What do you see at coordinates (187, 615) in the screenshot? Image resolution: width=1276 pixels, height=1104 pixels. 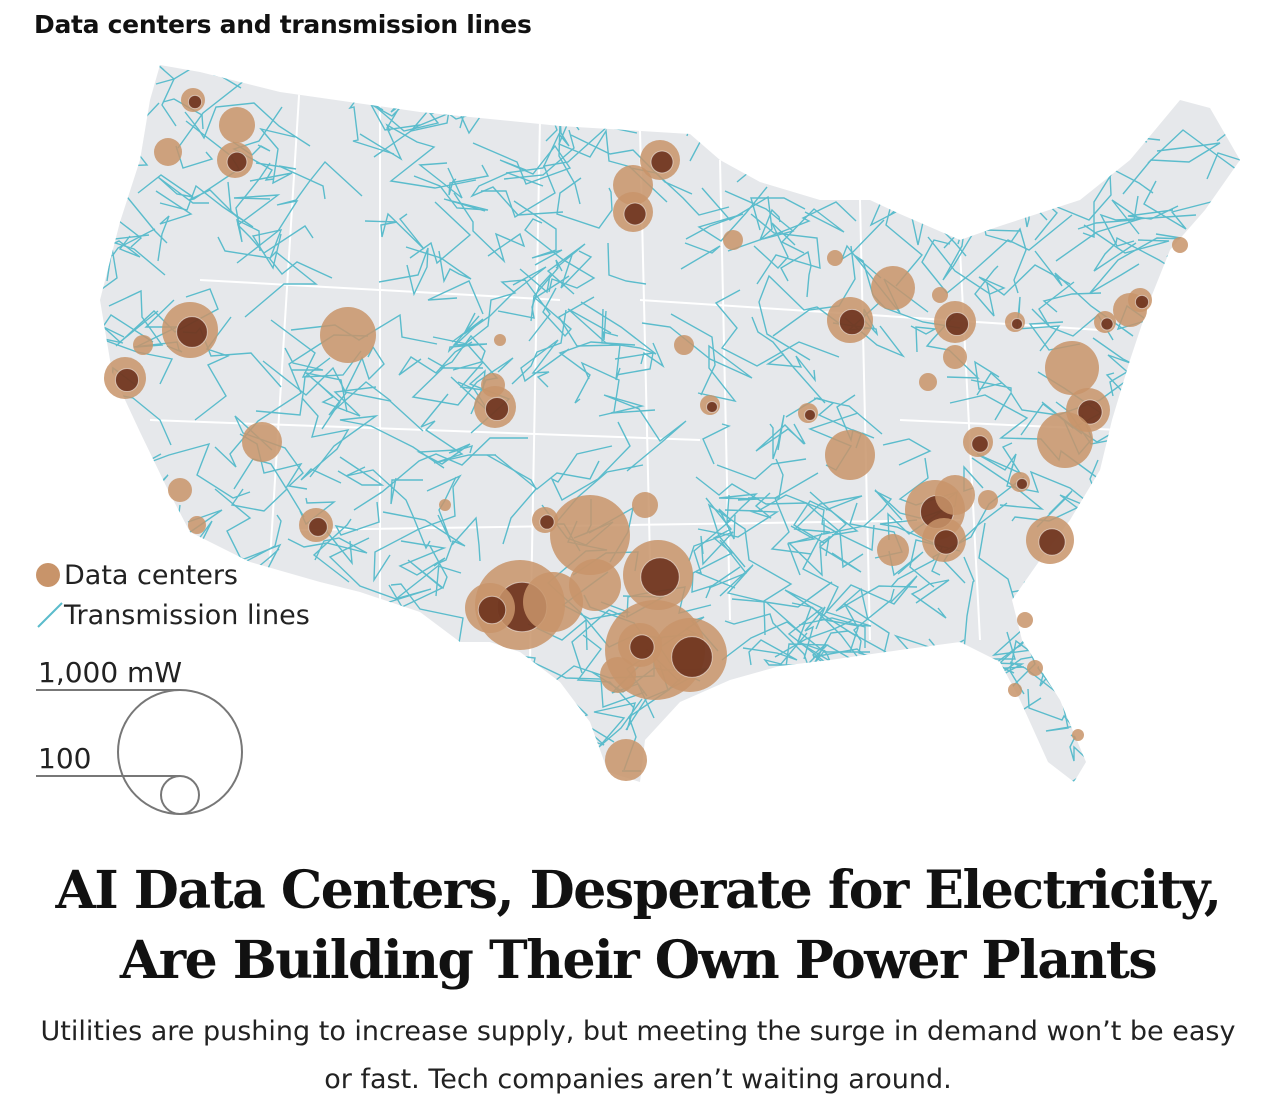 I see `legend-transmission-lines: Transmission lines` at bounding box center [187, 615].